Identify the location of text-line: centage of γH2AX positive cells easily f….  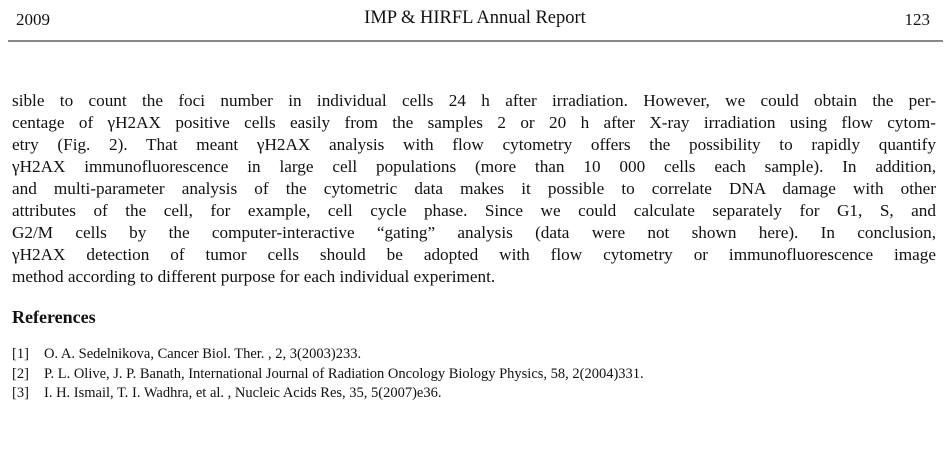
(474, 122).